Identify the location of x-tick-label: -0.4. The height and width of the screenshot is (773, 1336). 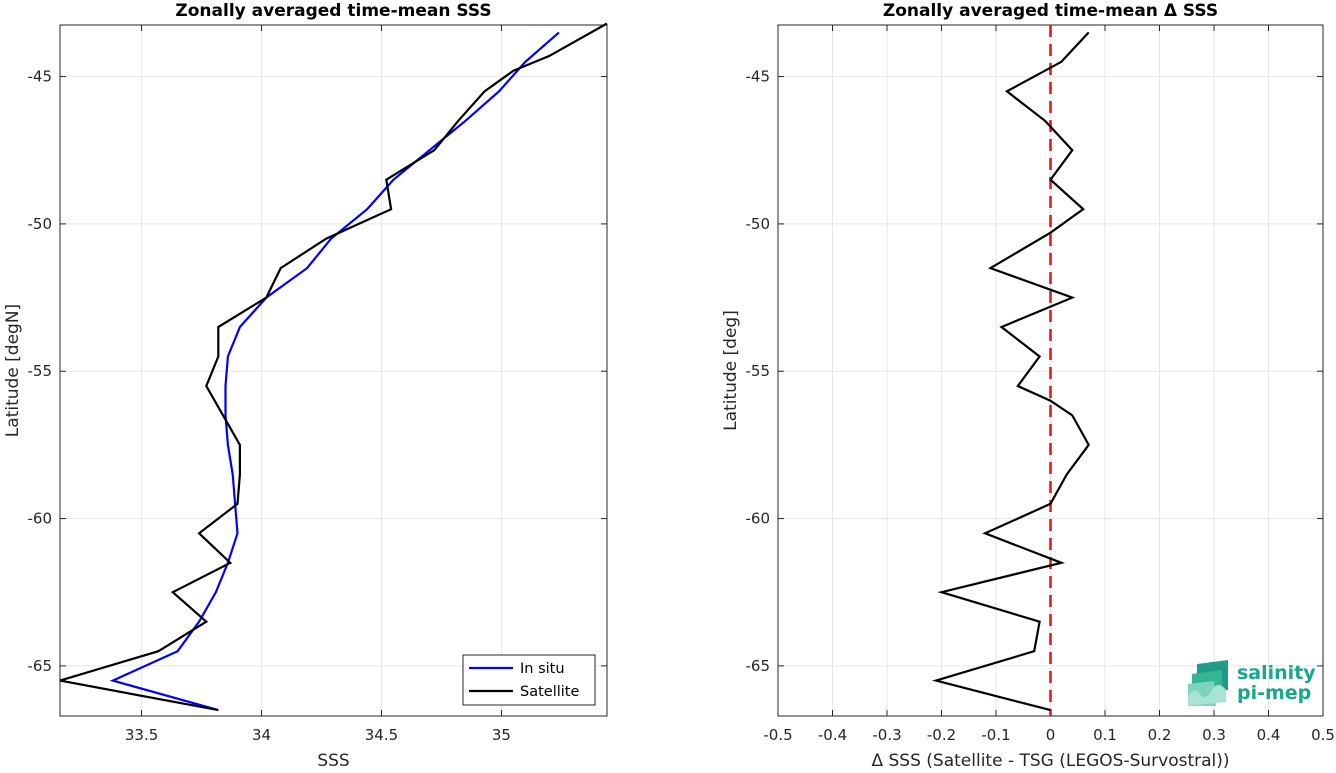
(832, 735).